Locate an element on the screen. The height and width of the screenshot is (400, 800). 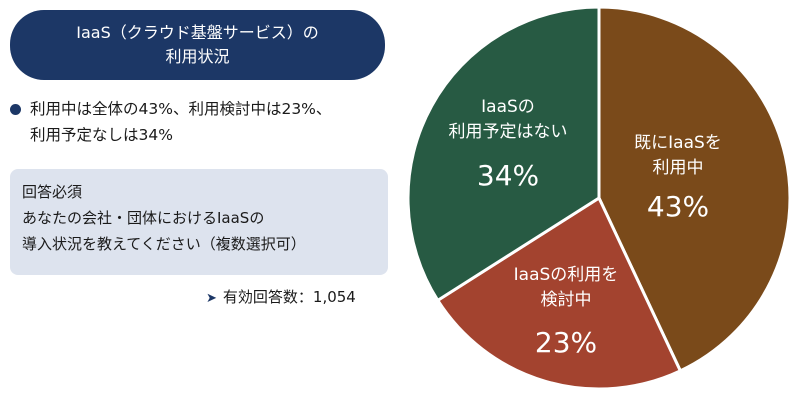
summary-line1: 利用中は全体の43%、利用検討中は23%、 is located at coordinates (181, 109).